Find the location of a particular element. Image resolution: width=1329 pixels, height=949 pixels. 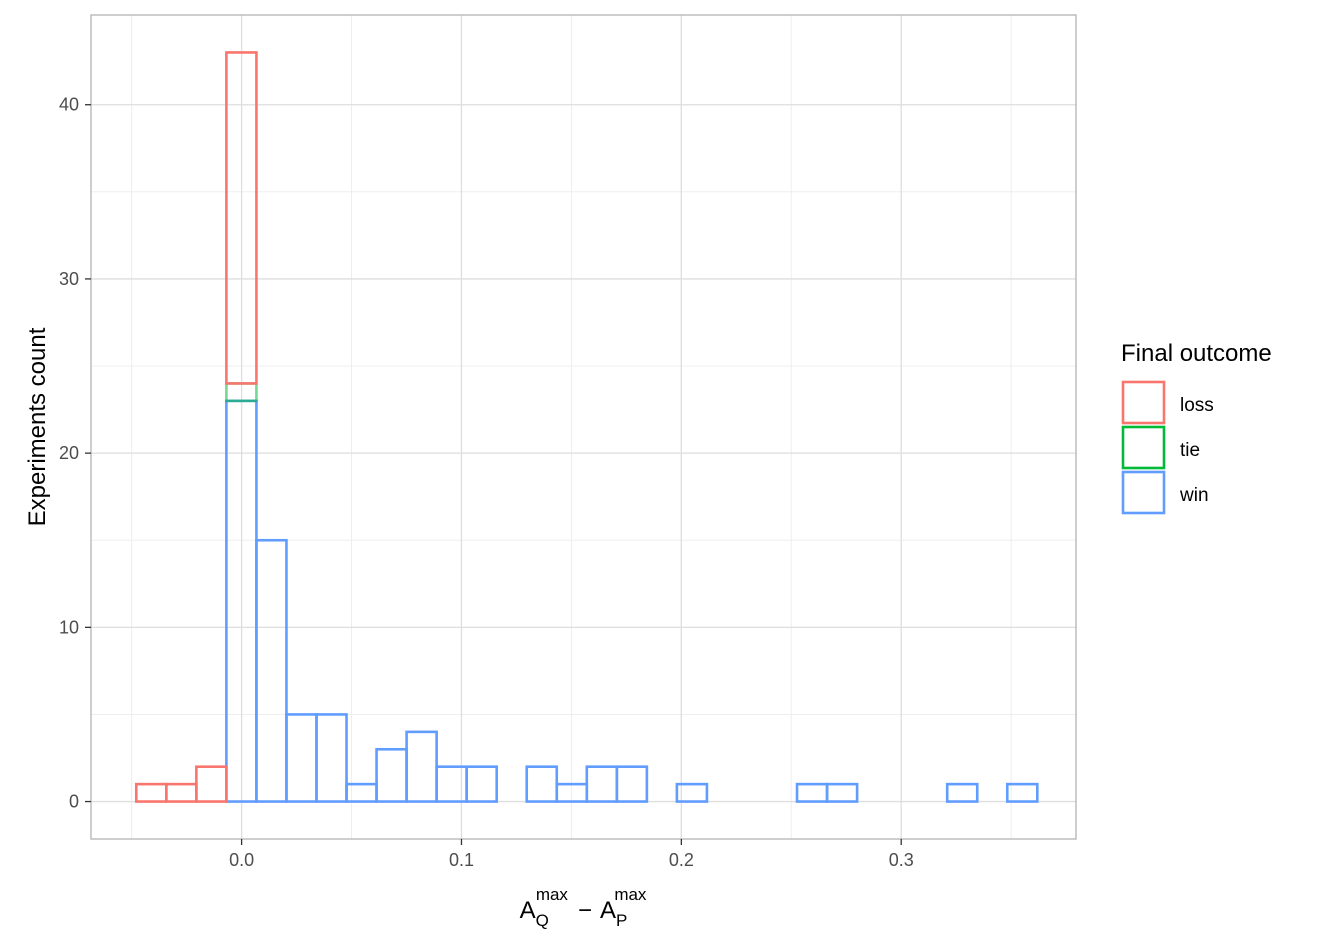

y-axis-title: Experiments count is located at coordinates (37, 426).